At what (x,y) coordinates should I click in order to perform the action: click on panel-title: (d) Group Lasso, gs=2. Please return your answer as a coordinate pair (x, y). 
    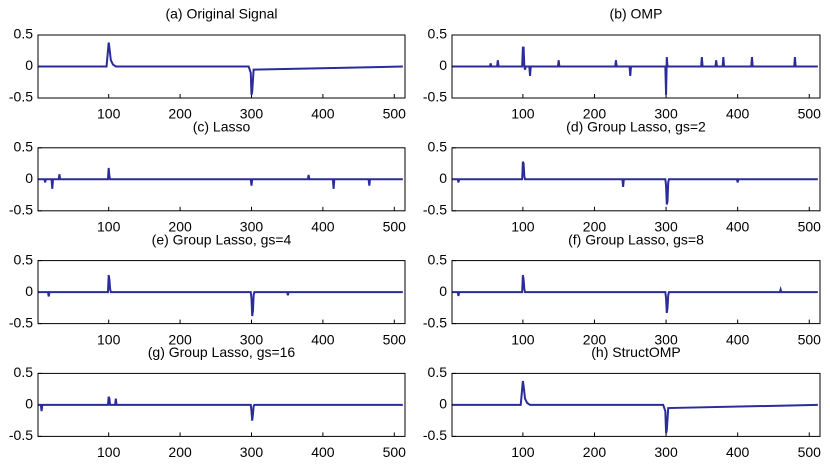
    Looking at the image, I should click on (636, 127).